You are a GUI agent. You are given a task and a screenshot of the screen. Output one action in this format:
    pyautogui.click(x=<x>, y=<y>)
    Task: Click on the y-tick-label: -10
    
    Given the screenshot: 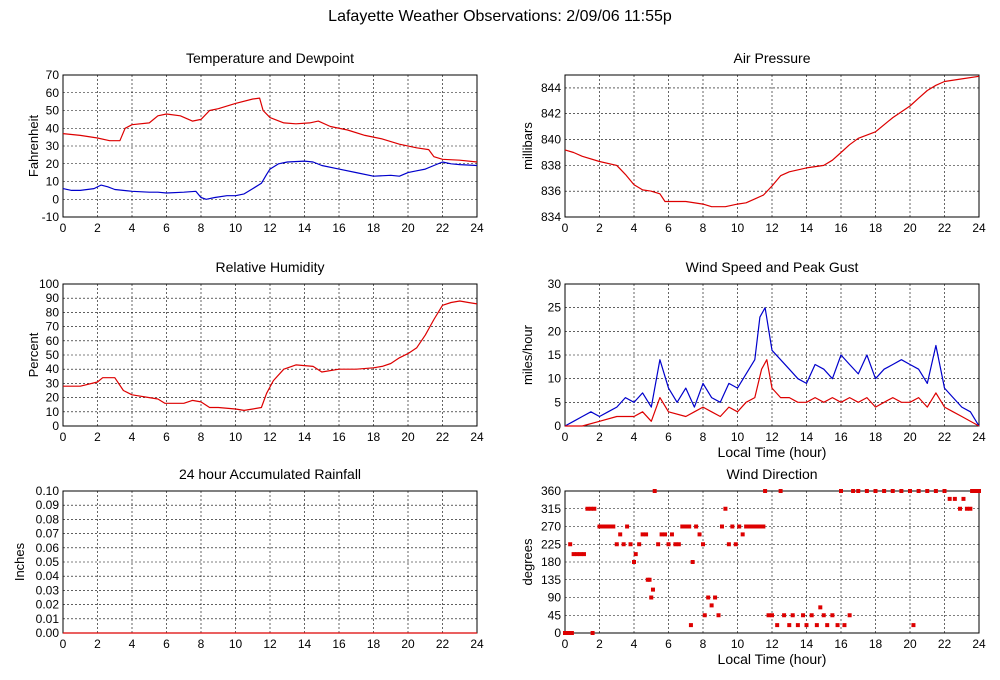 What is the action you would take?
    pyautogui.click(x=51, y=217)
    